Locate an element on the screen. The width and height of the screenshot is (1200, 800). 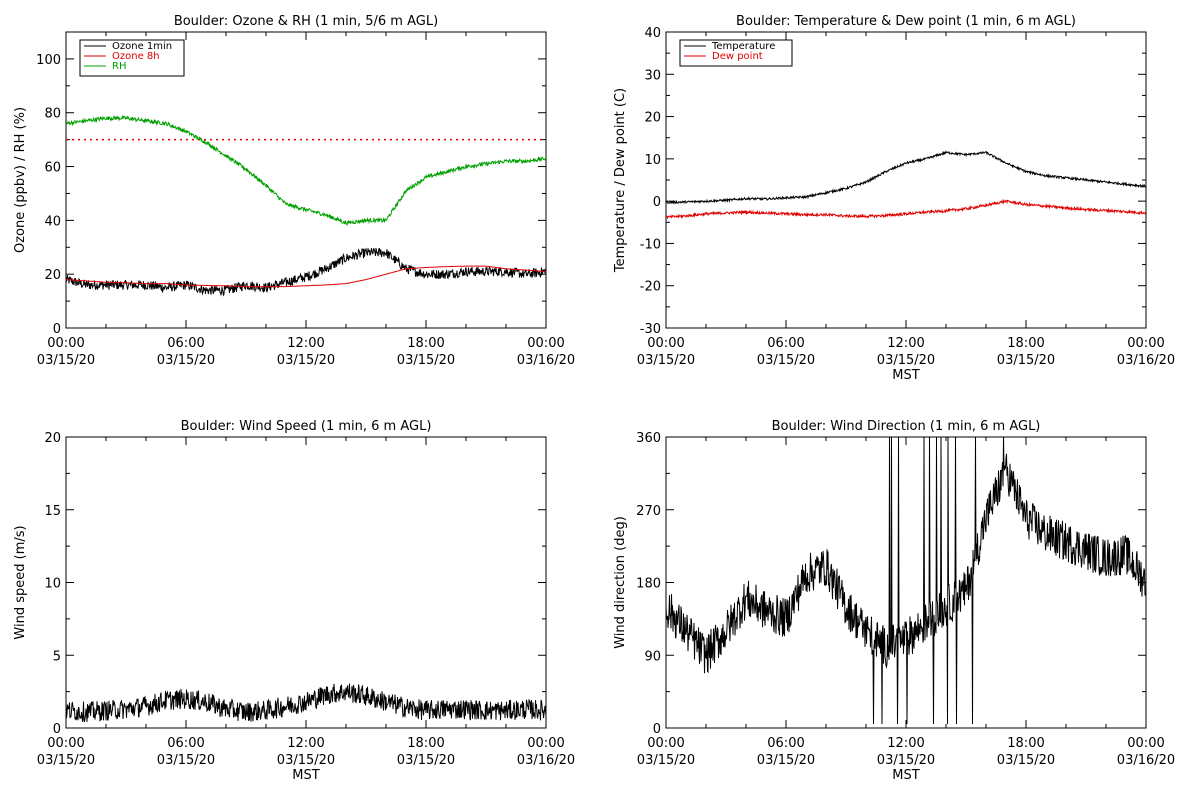
legend-entry: RH is located at coordinates (119, 66).